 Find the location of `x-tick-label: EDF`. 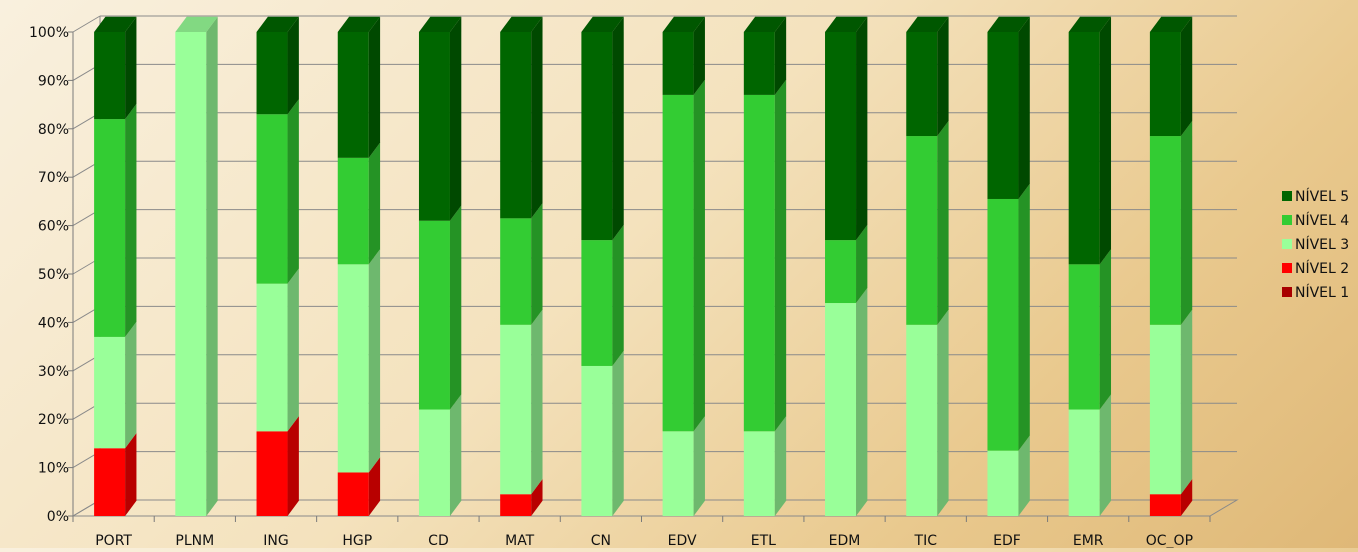

x-tick-label: EDF is located at coordinates (1007, 540).